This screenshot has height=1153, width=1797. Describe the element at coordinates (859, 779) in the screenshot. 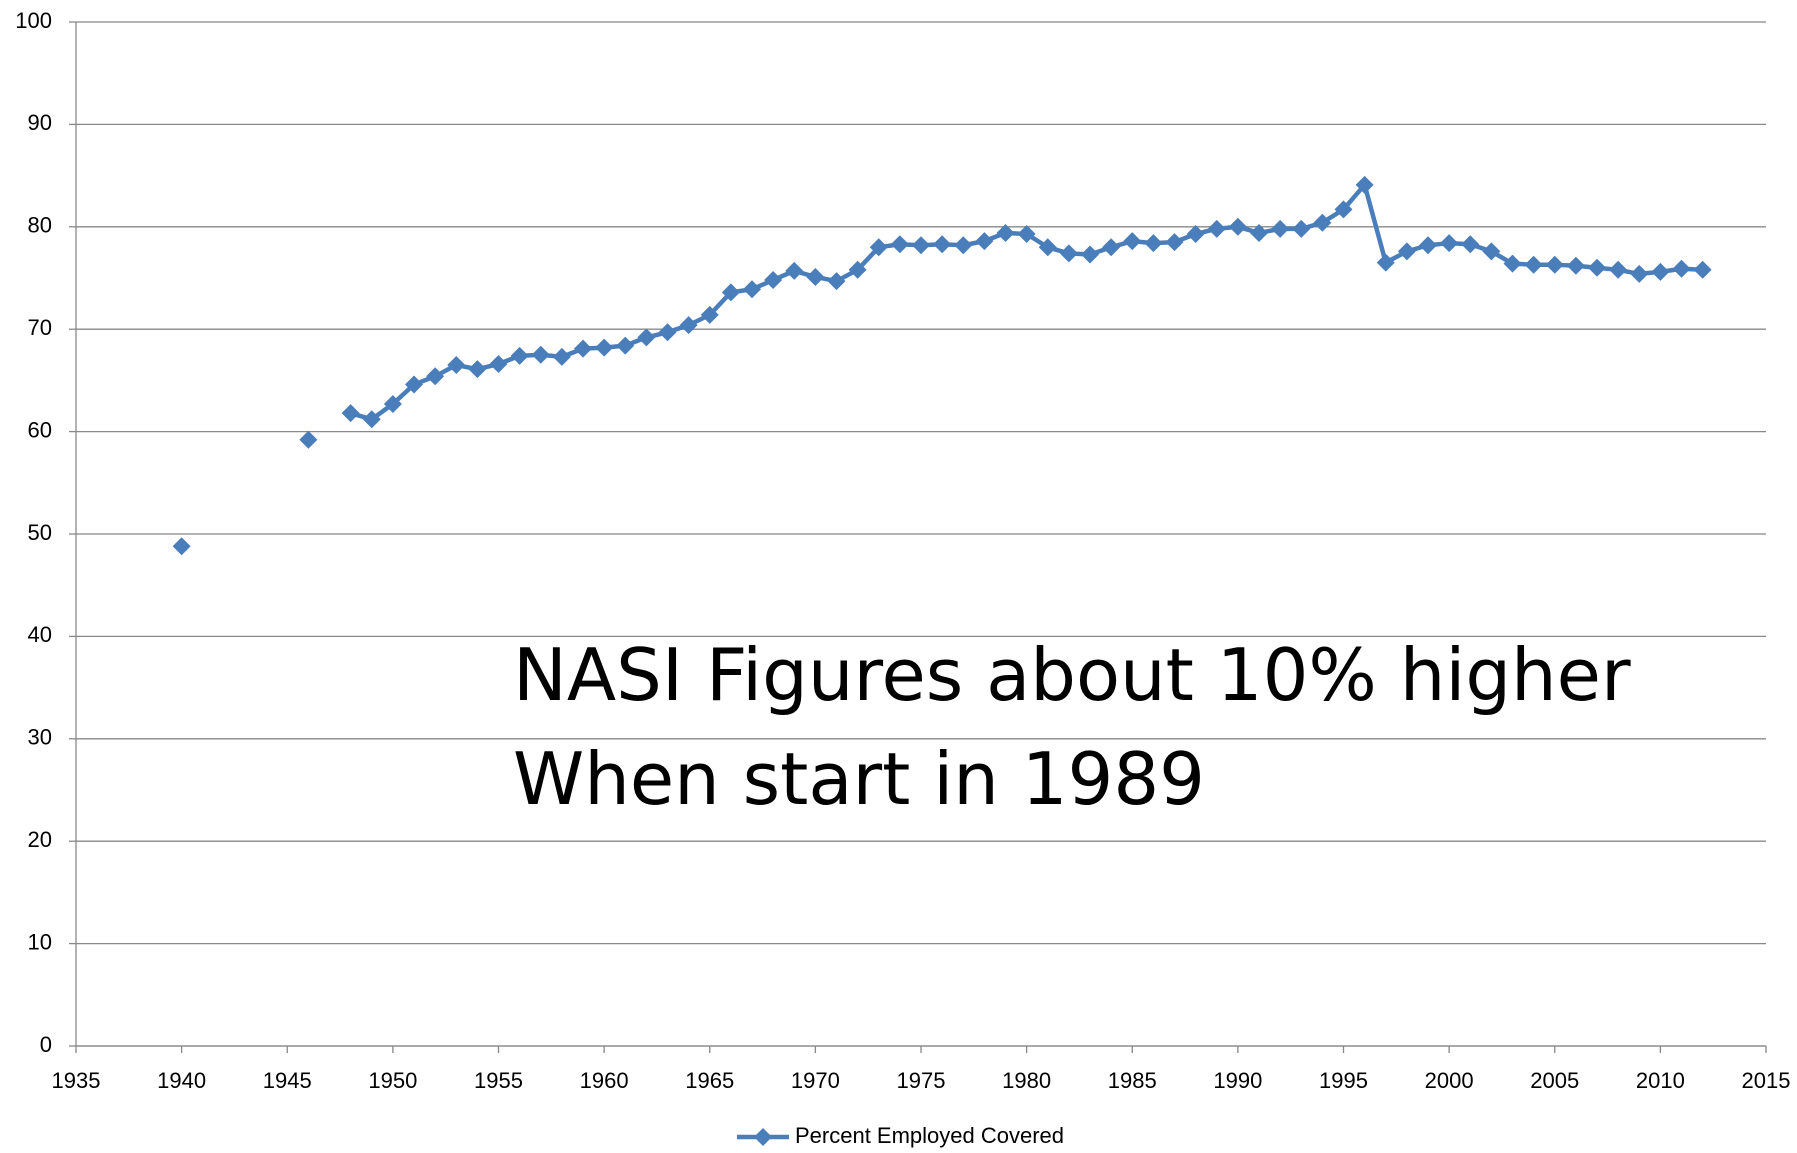

I see `annotation: When start in 1989` at that location.